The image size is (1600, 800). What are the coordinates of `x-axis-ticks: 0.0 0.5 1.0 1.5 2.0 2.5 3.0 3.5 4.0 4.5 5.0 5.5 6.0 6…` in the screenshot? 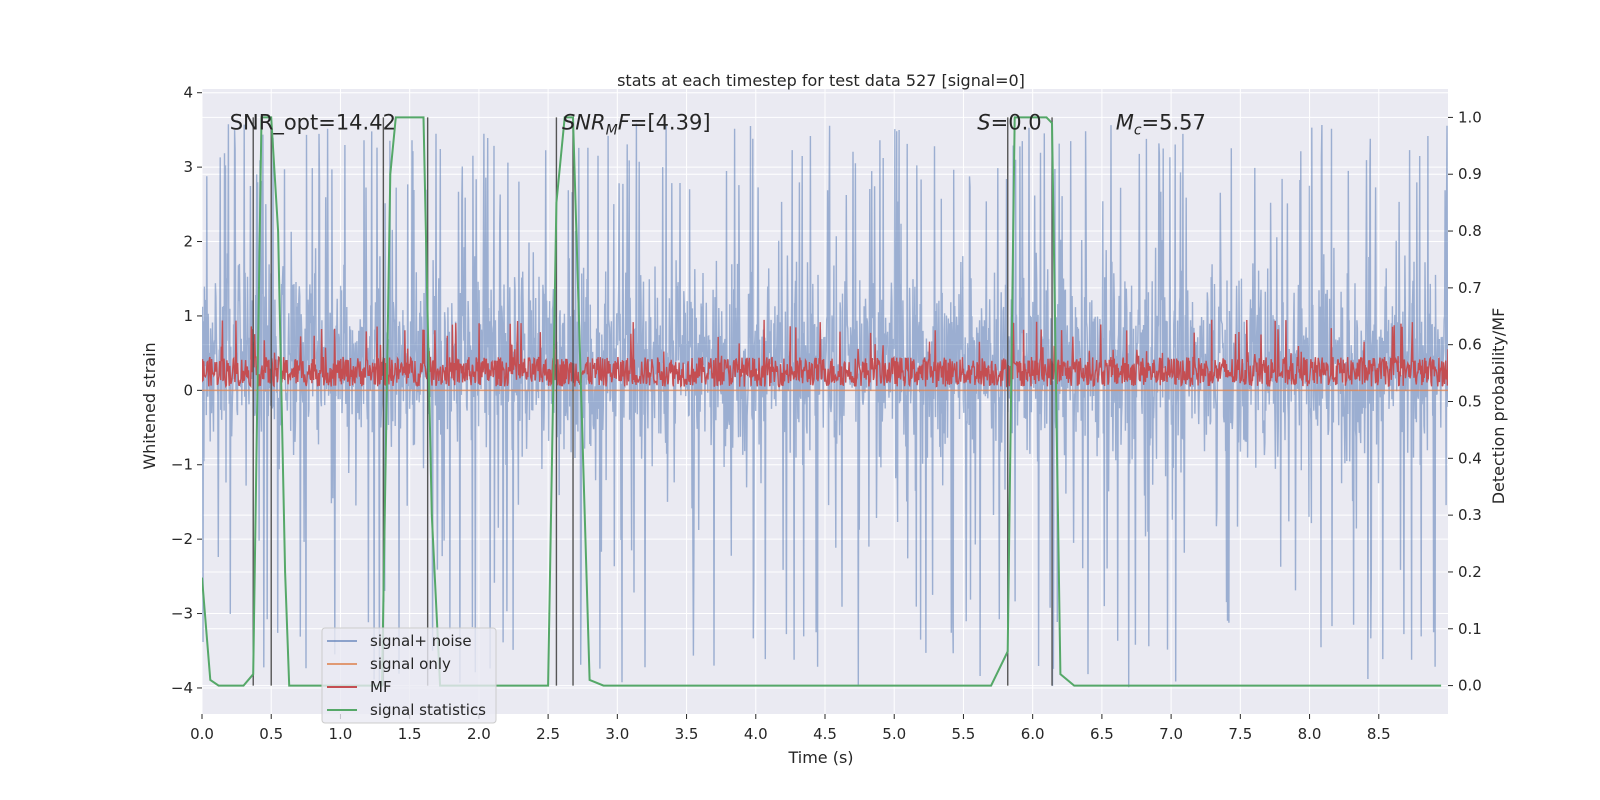 It's located at (790, 728).